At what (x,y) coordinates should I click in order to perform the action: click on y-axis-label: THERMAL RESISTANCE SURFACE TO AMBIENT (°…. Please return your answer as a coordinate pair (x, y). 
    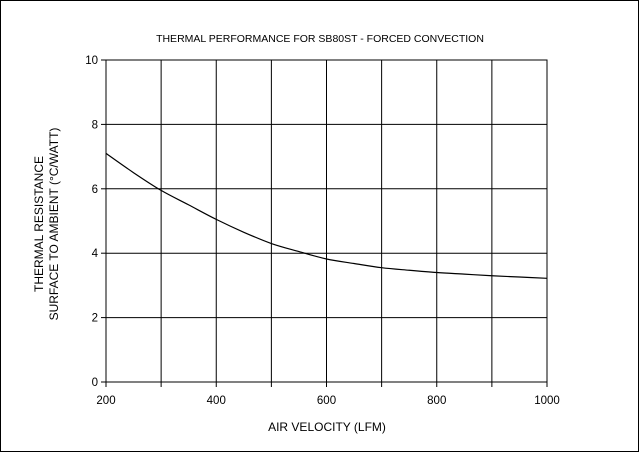
    Looking at the image, I should click on (46, 224).